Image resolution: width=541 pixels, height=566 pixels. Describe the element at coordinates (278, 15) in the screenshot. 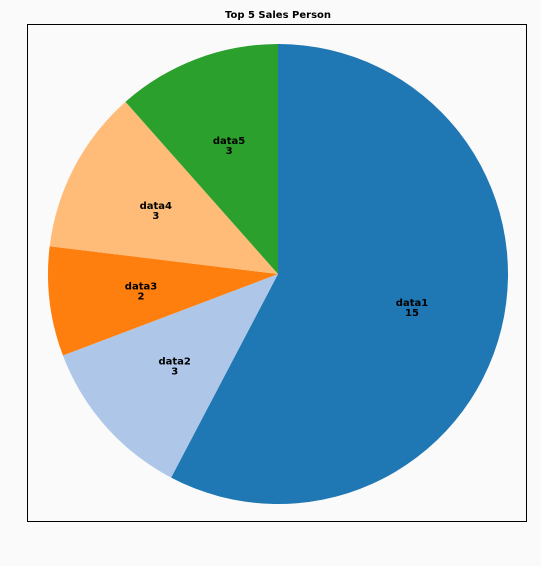

I see `chart-title: Top 5 Sales Person` at that location.